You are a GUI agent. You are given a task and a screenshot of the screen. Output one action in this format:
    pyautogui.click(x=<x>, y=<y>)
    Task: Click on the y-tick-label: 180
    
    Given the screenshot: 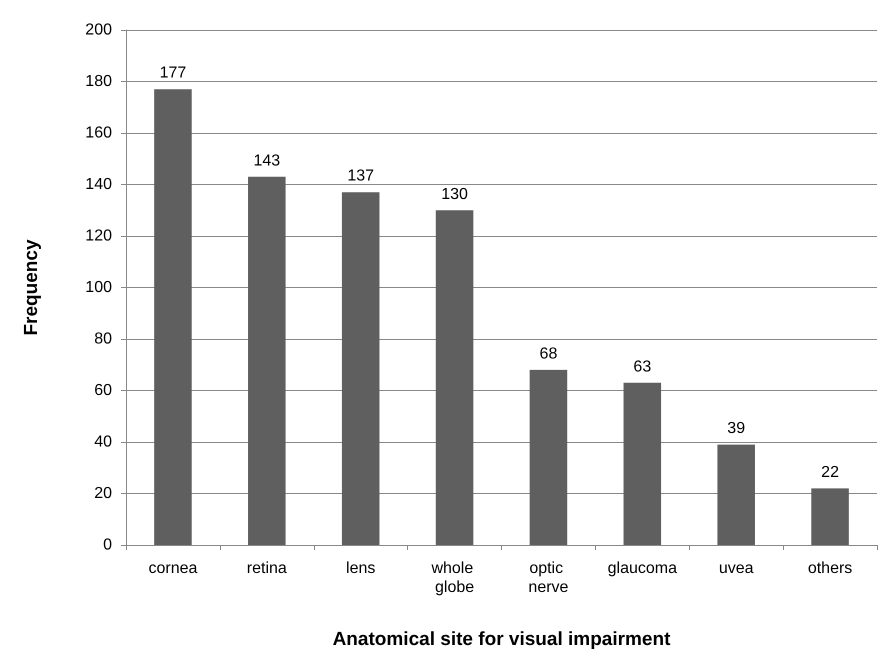 What is the action you would take?
    pyautogui.click(x=98, y=81)
    